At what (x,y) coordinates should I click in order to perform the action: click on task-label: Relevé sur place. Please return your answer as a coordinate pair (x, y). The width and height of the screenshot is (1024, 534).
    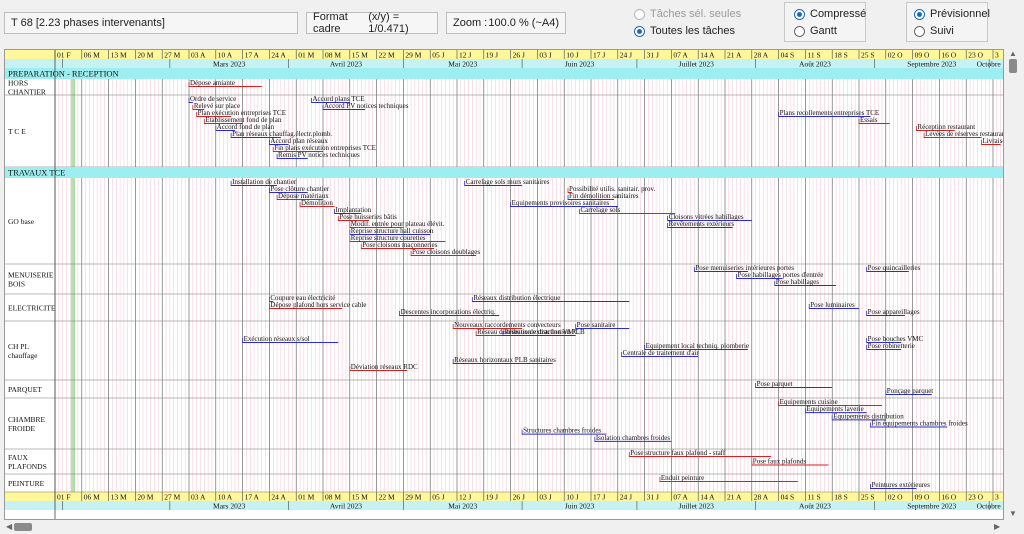
    Looking at the image, I should click on (217, 106).